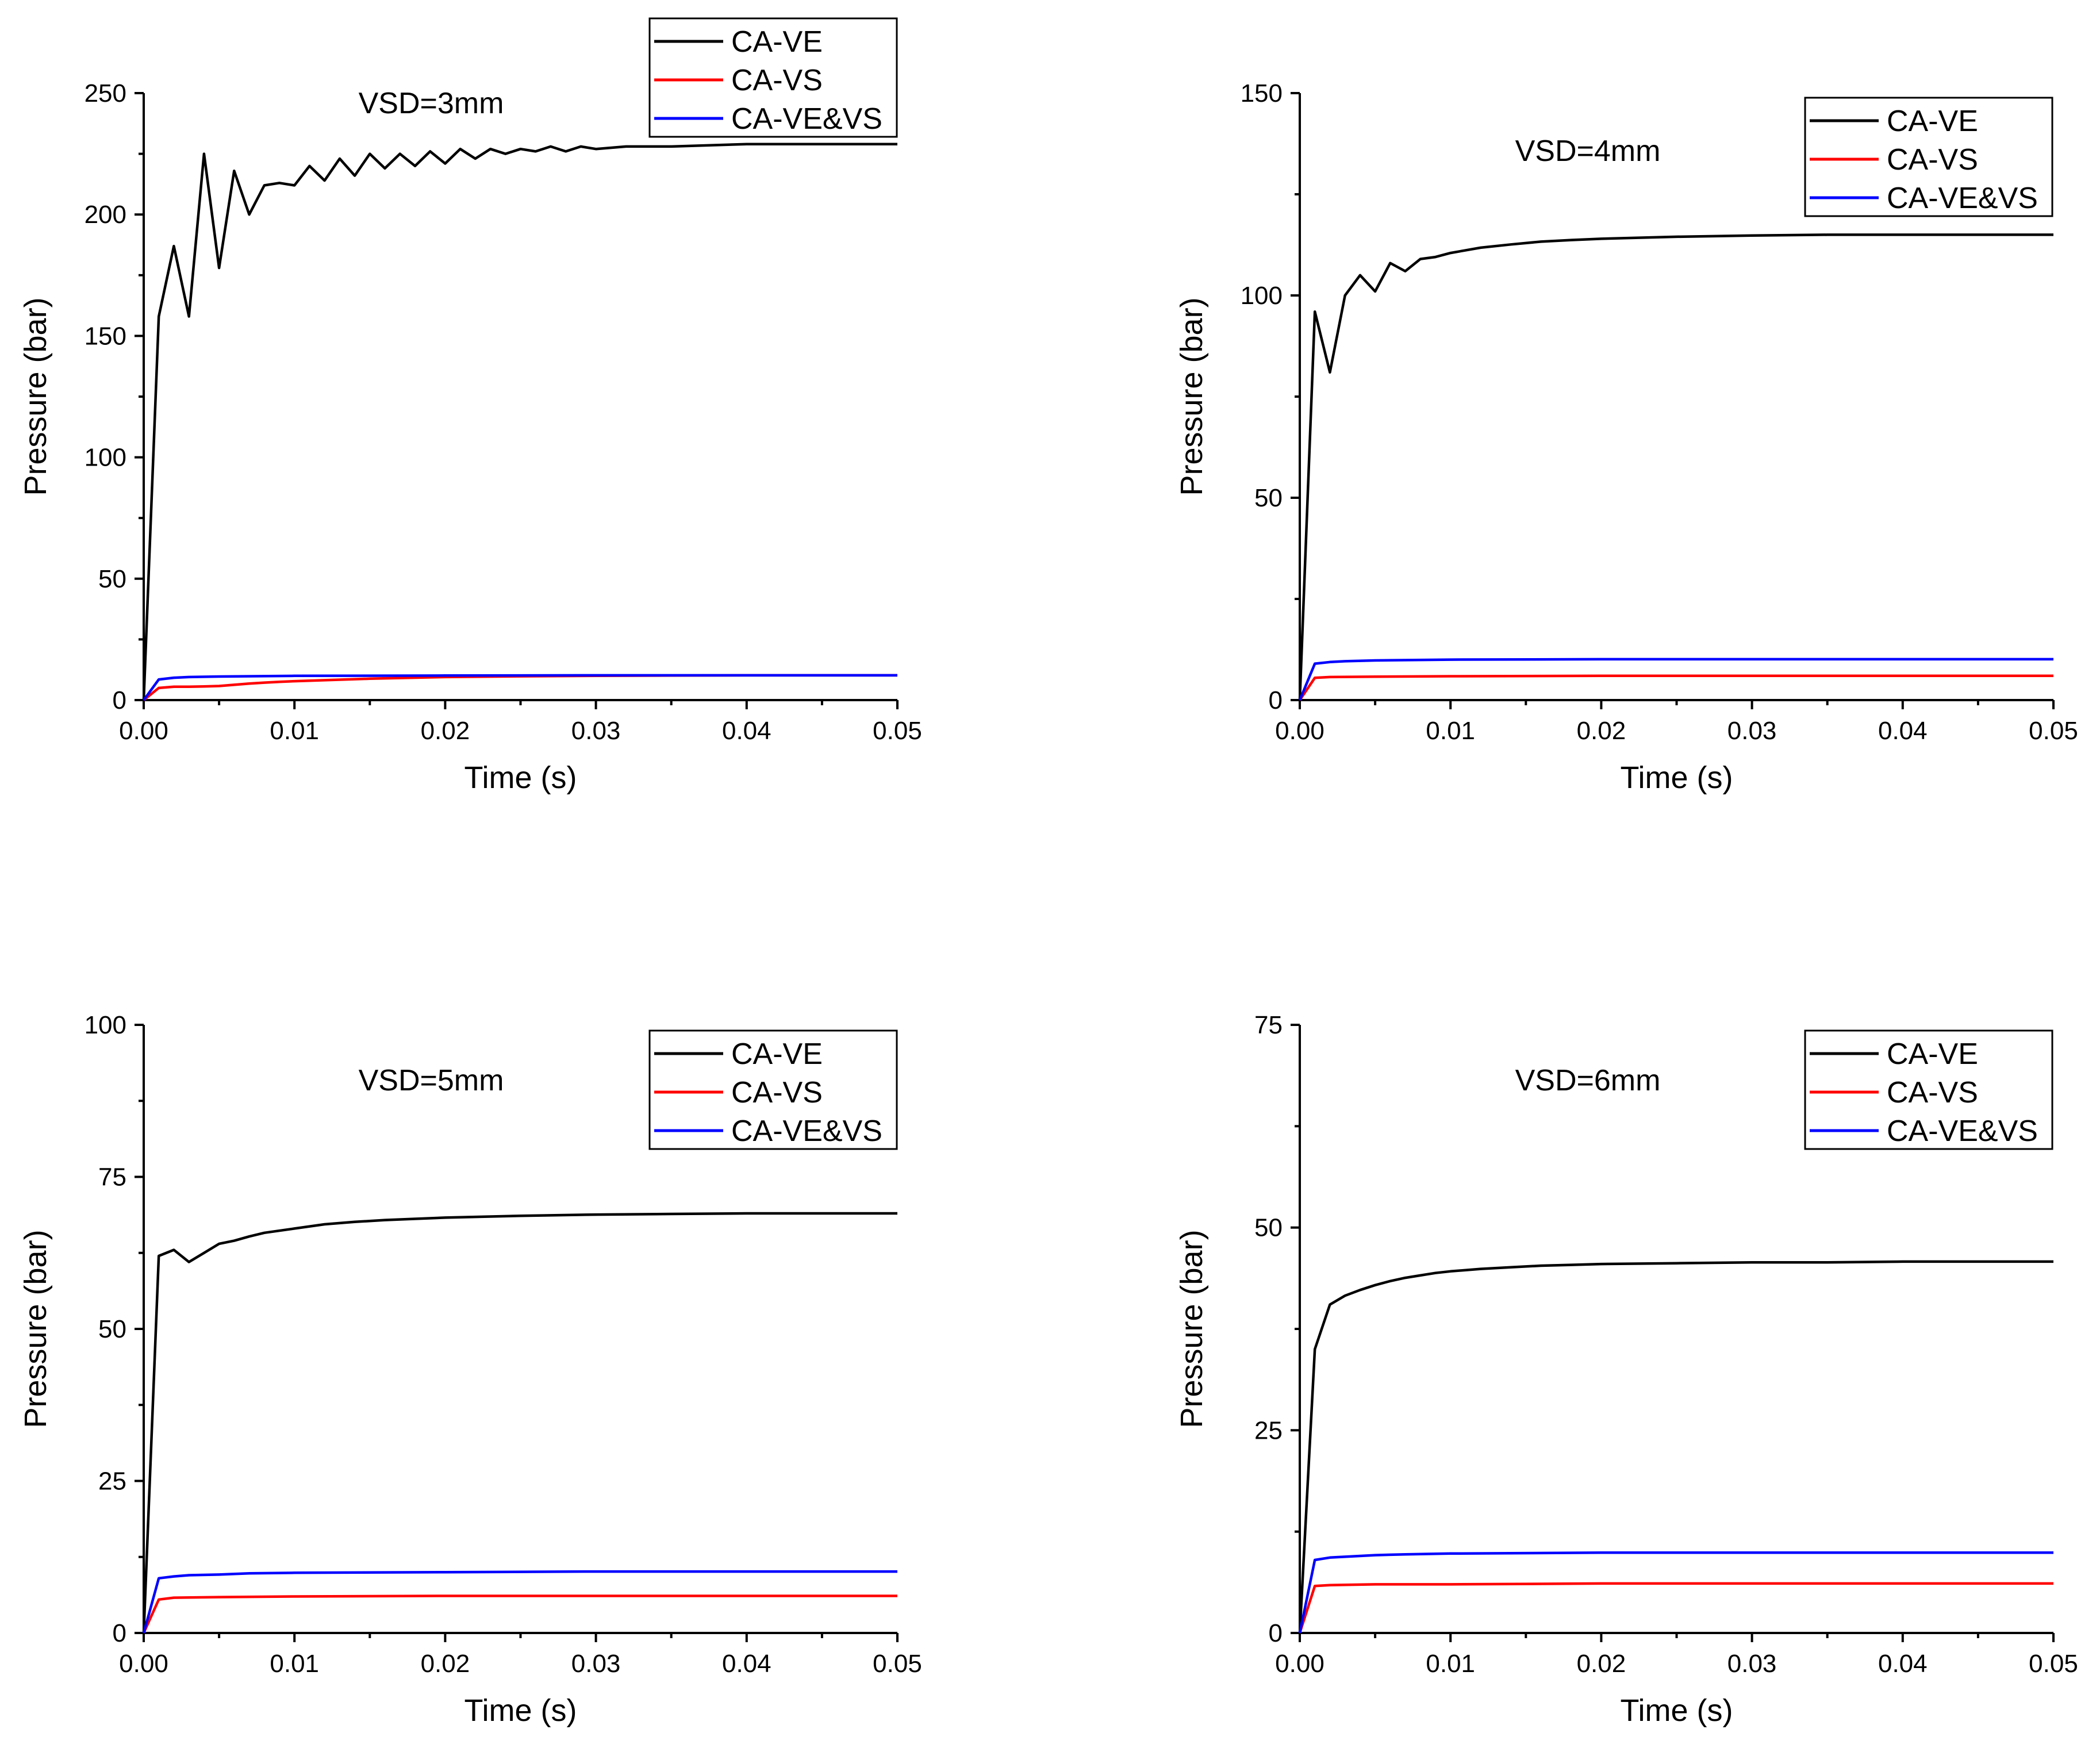 Image resolution: width=2100 pixels, height=1760 pixels. Describe the element at coordinates (1588, 151) in the screenshot. I see `vsd-annotation: VSD=4mm` at that location.